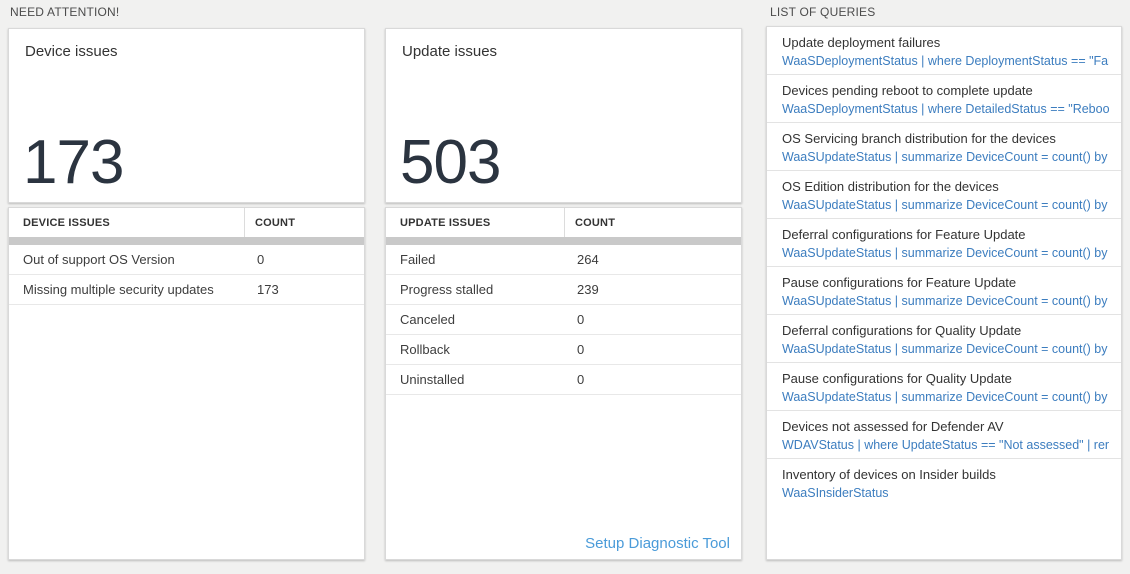 This screenshot has width=1130, height=574. Describe the element at coordinates (588, 289) in the screenshot. I see `issue-count: 239` at that location.